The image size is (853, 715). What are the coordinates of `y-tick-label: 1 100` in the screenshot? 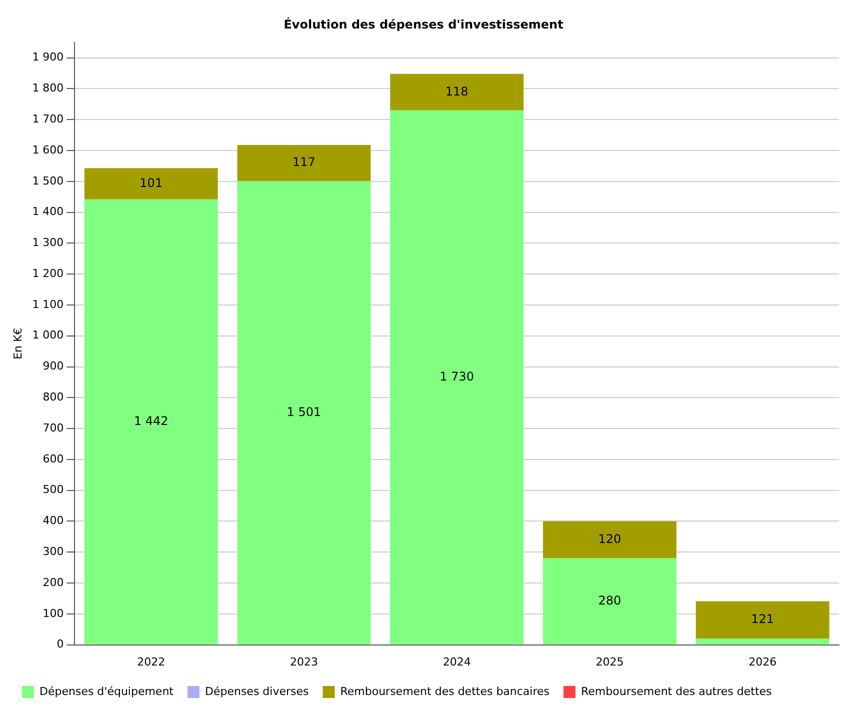 It's located at (48, 304).